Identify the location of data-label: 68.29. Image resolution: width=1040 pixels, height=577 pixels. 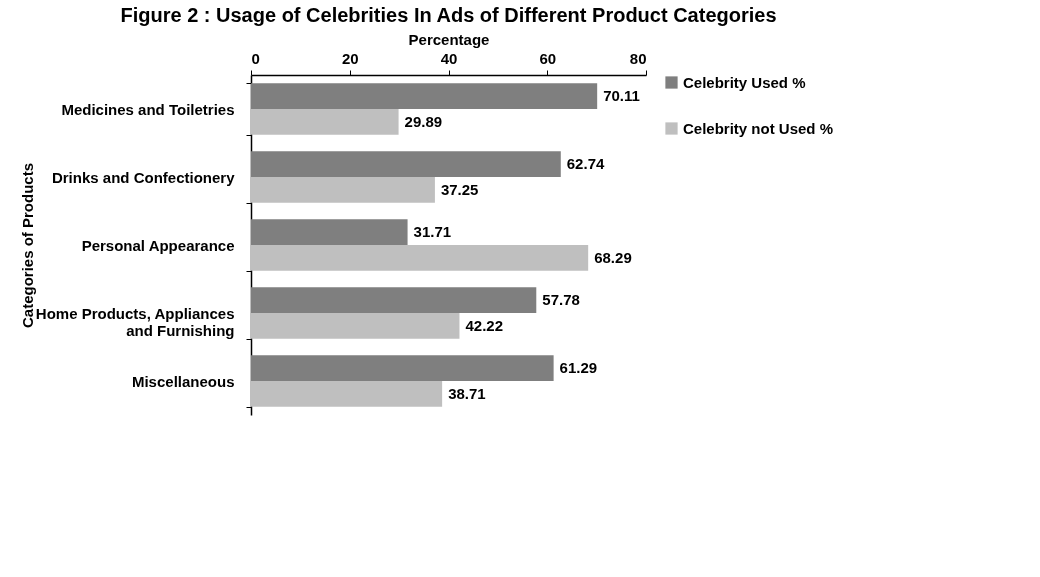
(613, 257).